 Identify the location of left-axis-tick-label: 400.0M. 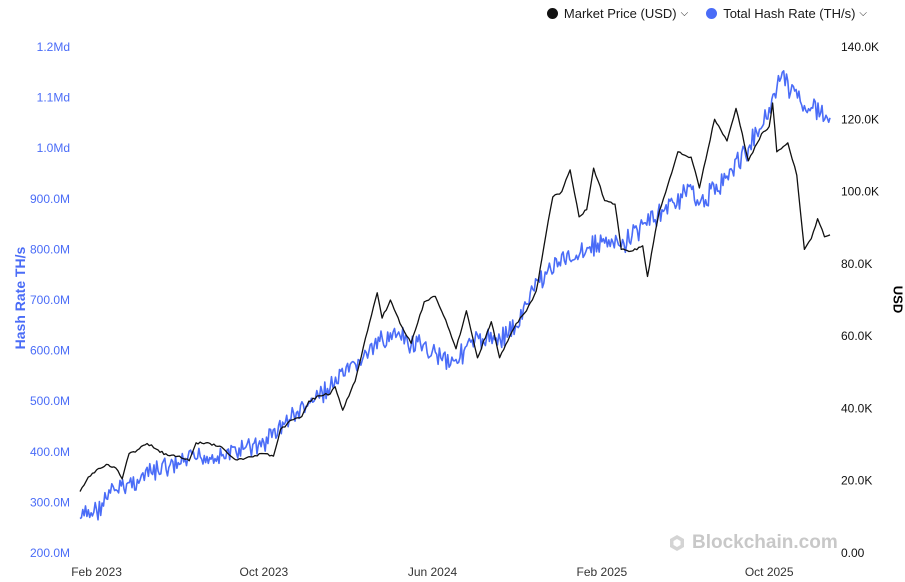
(50, 452).